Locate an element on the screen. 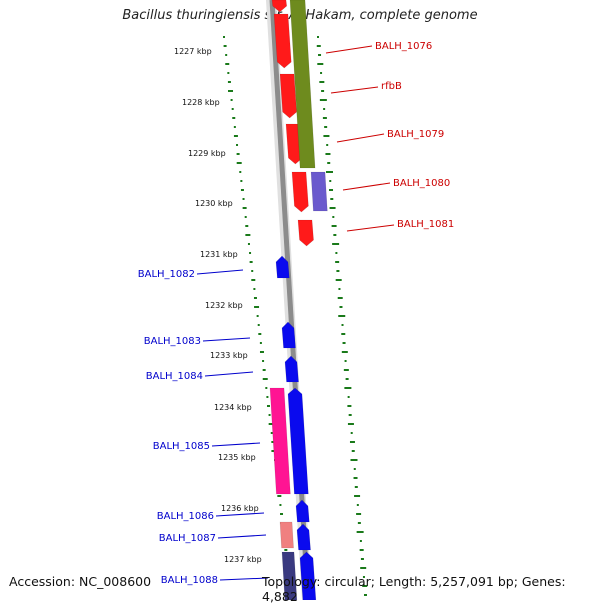 The width and height of the screenshot is (600, 604). gene-label: BALH_1085 is located at coordinates (181, 446).